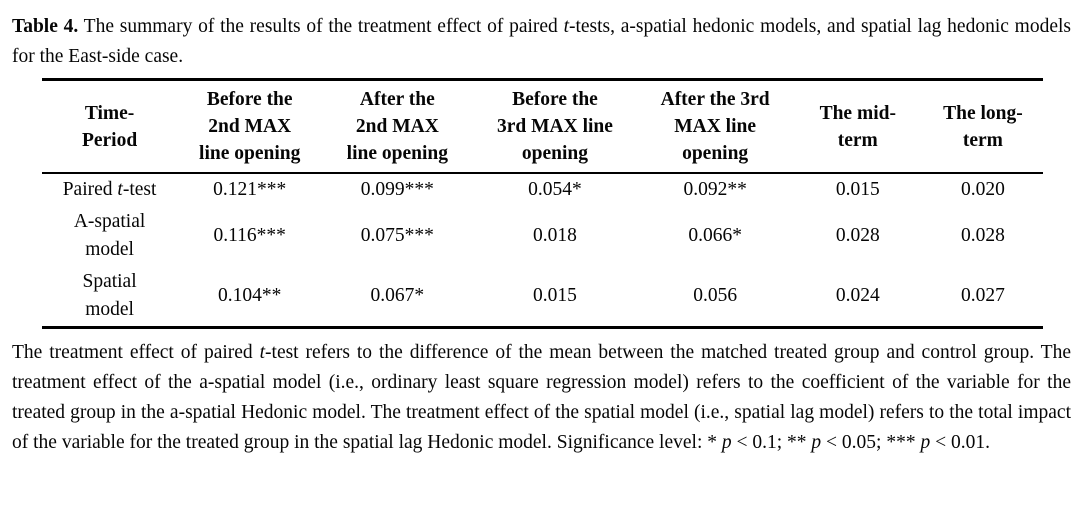 This screenshot has width=1083, height=511. What do you see at coordinates (715, 235) in the screenshot?
I see `cell-value: 0.066*` at bounding box center [715, 235].